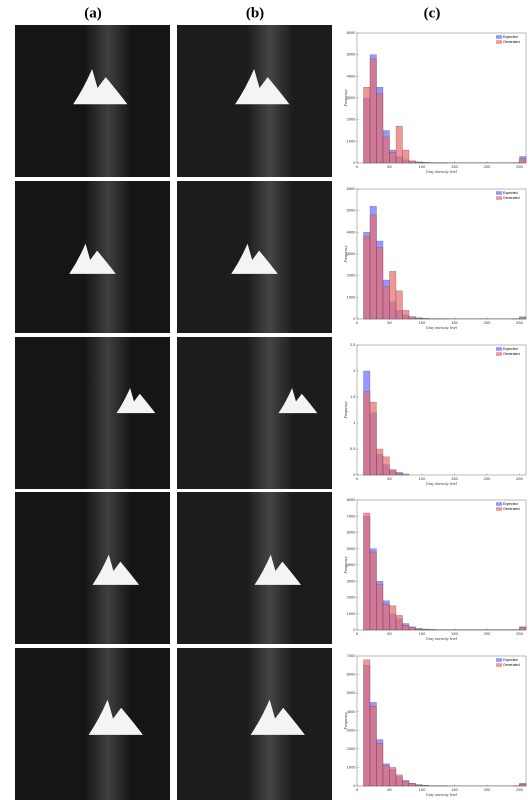  What do you see at coordinates (353, 448) in the screenshot?
I see `y-tick-label: 0.5` at bounding box center [353, 448].